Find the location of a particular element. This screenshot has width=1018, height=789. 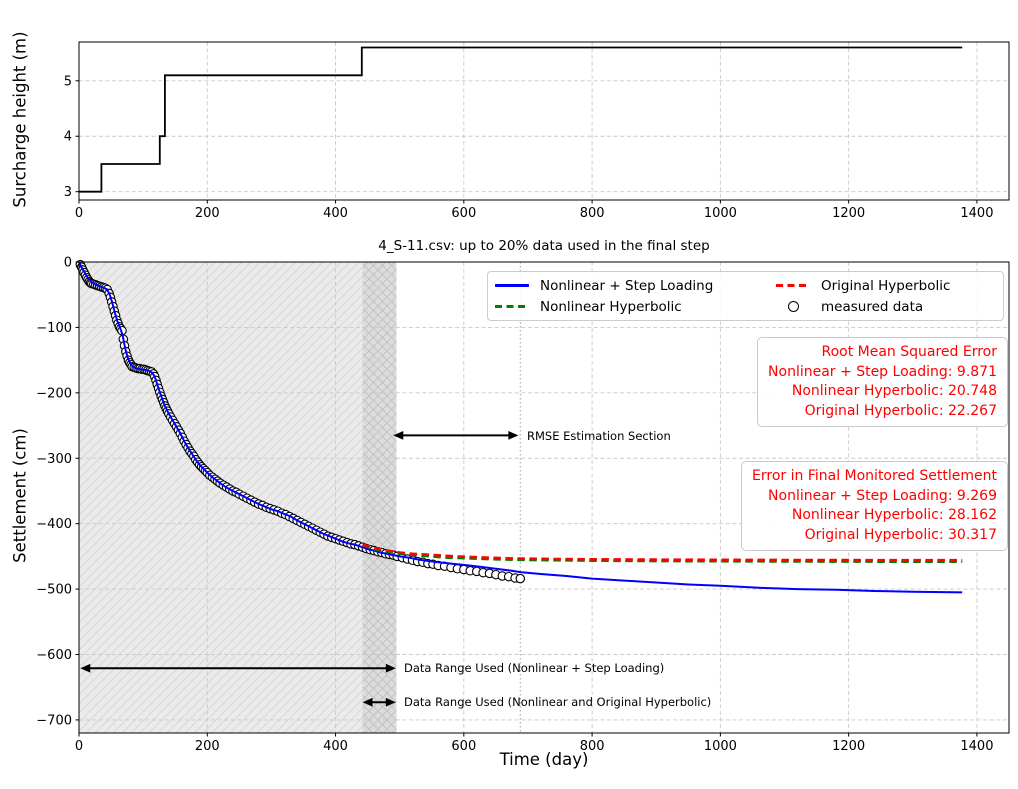

surcharge-y-axis-label: Surcharge height (m) is located at coordinates (20, 119).